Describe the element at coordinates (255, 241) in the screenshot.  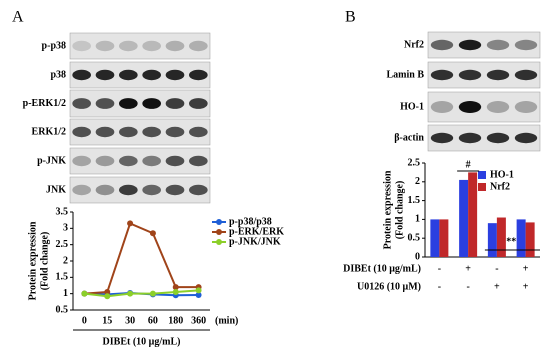
I see `legend-label: p-JNK/JNK` at that location.